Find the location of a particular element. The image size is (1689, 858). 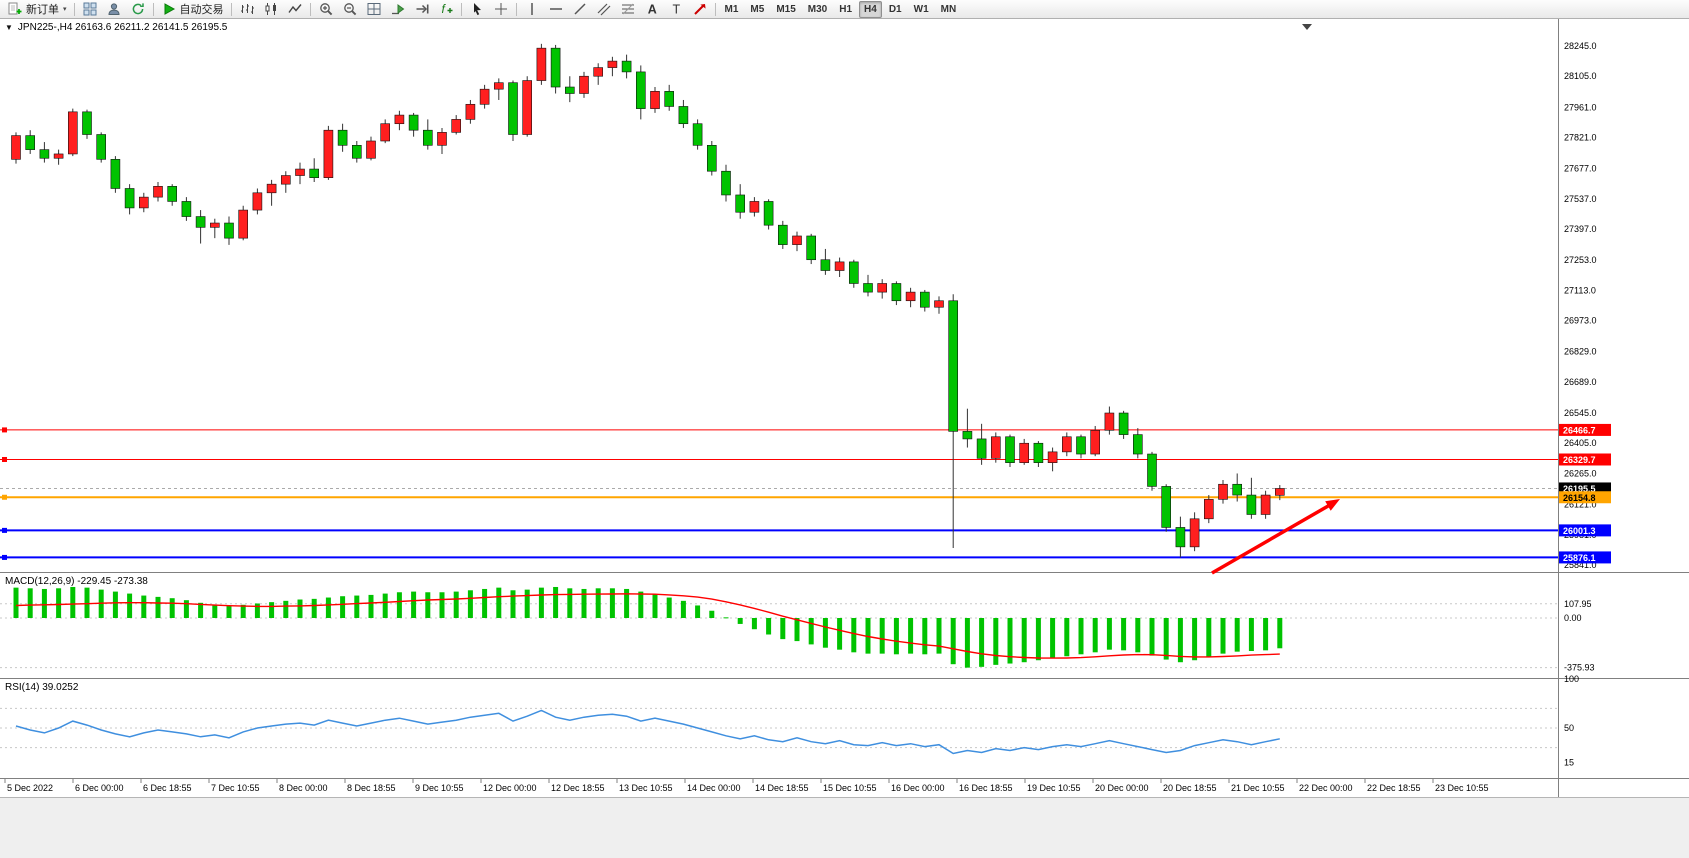

horizontal-lines-layer is located at coordinates (779, 493).